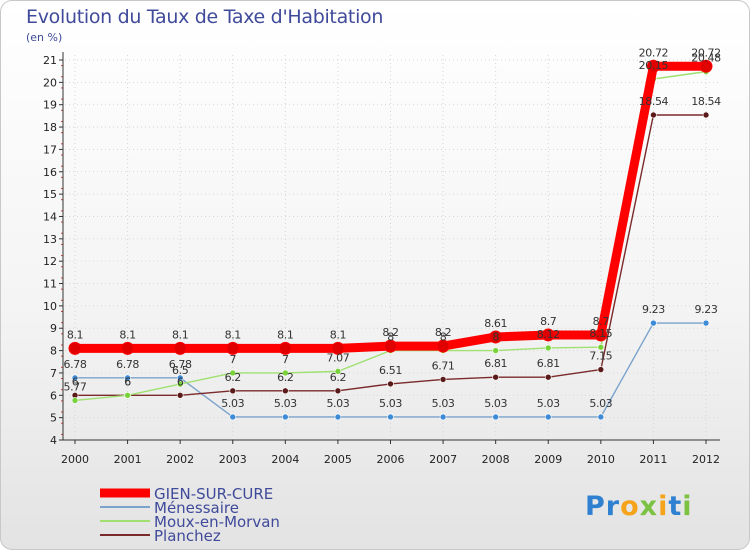 The image size is (750, 550). I want to click on x-tick-label: 2009, so click(548, 459).